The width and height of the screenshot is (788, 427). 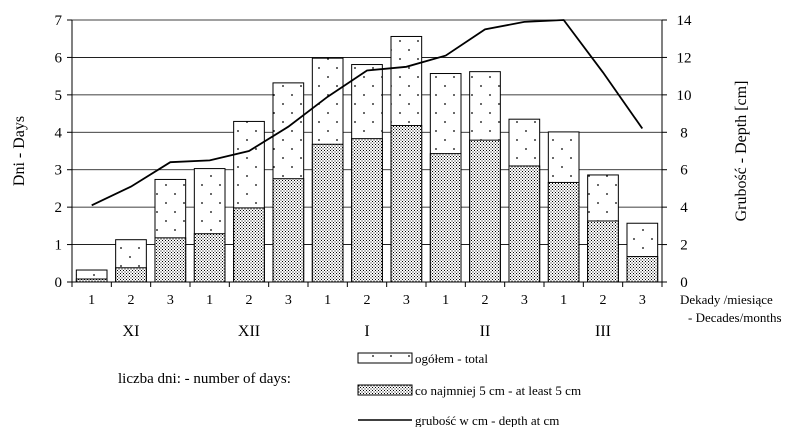 I want to click on month-label: III, so click(x=603, y=331).